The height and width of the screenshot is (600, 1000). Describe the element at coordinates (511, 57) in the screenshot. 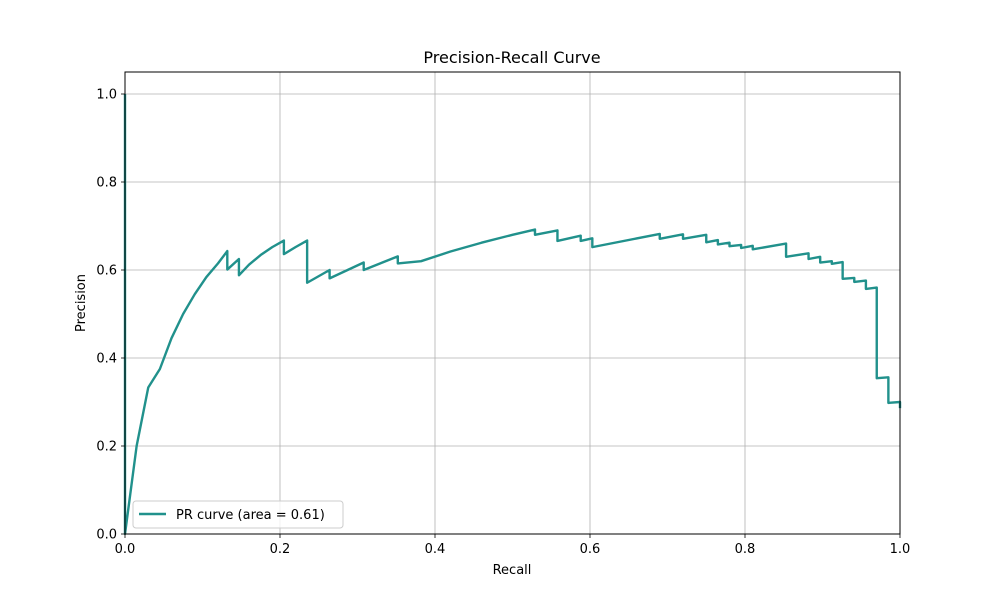

I see `chart-title: Precision-Recall Curve` at that location.